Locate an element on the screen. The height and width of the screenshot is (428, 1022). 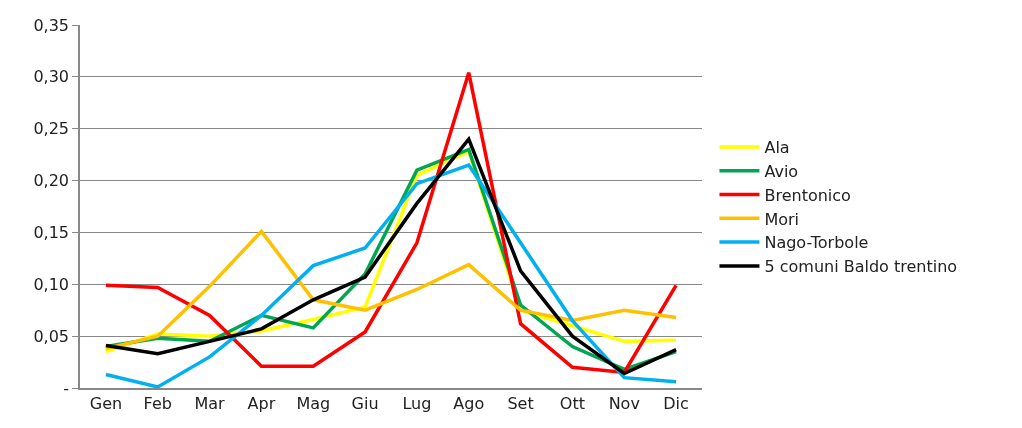
x-tick-label: Ott is located at coordinates (572, 403).